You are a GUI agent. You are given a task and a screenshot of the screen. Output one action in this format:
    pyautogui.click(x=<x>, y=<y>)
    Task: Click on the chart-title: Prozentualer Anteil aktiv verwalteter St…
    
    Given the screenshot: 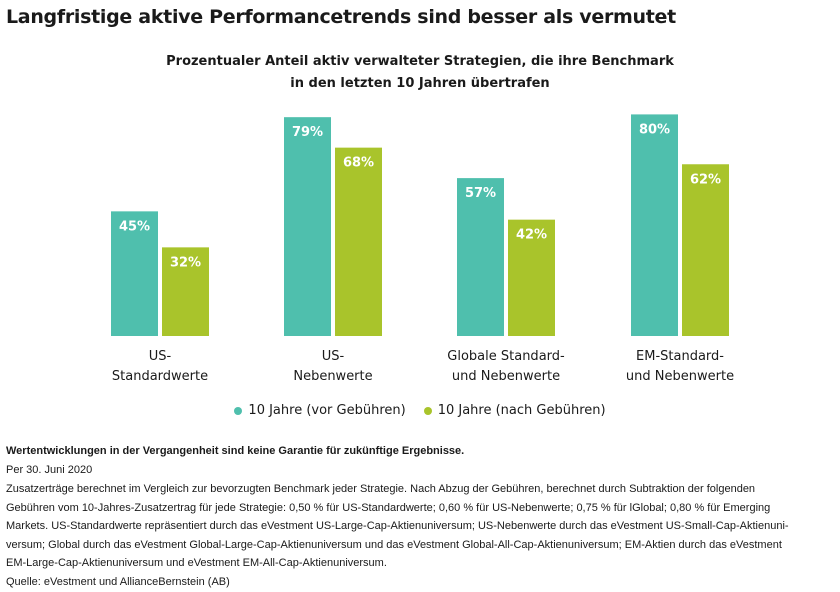 What is the action you would take?
    pyautogui.click(x=420, y=73)
    